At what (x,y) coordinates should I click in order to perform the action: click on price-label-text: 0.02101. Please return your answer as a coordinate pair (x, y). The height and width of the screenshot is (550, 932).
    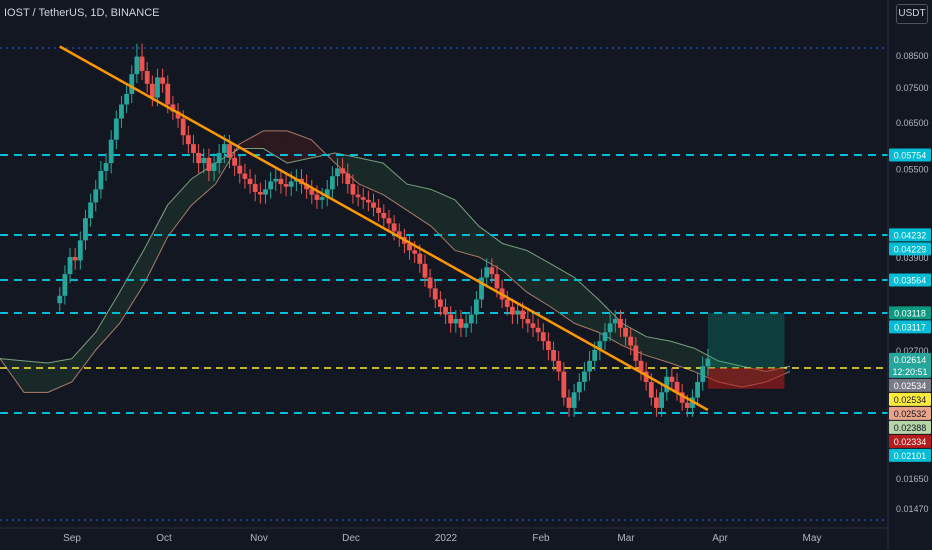
    Looking at the image, I should click on (910, 456).